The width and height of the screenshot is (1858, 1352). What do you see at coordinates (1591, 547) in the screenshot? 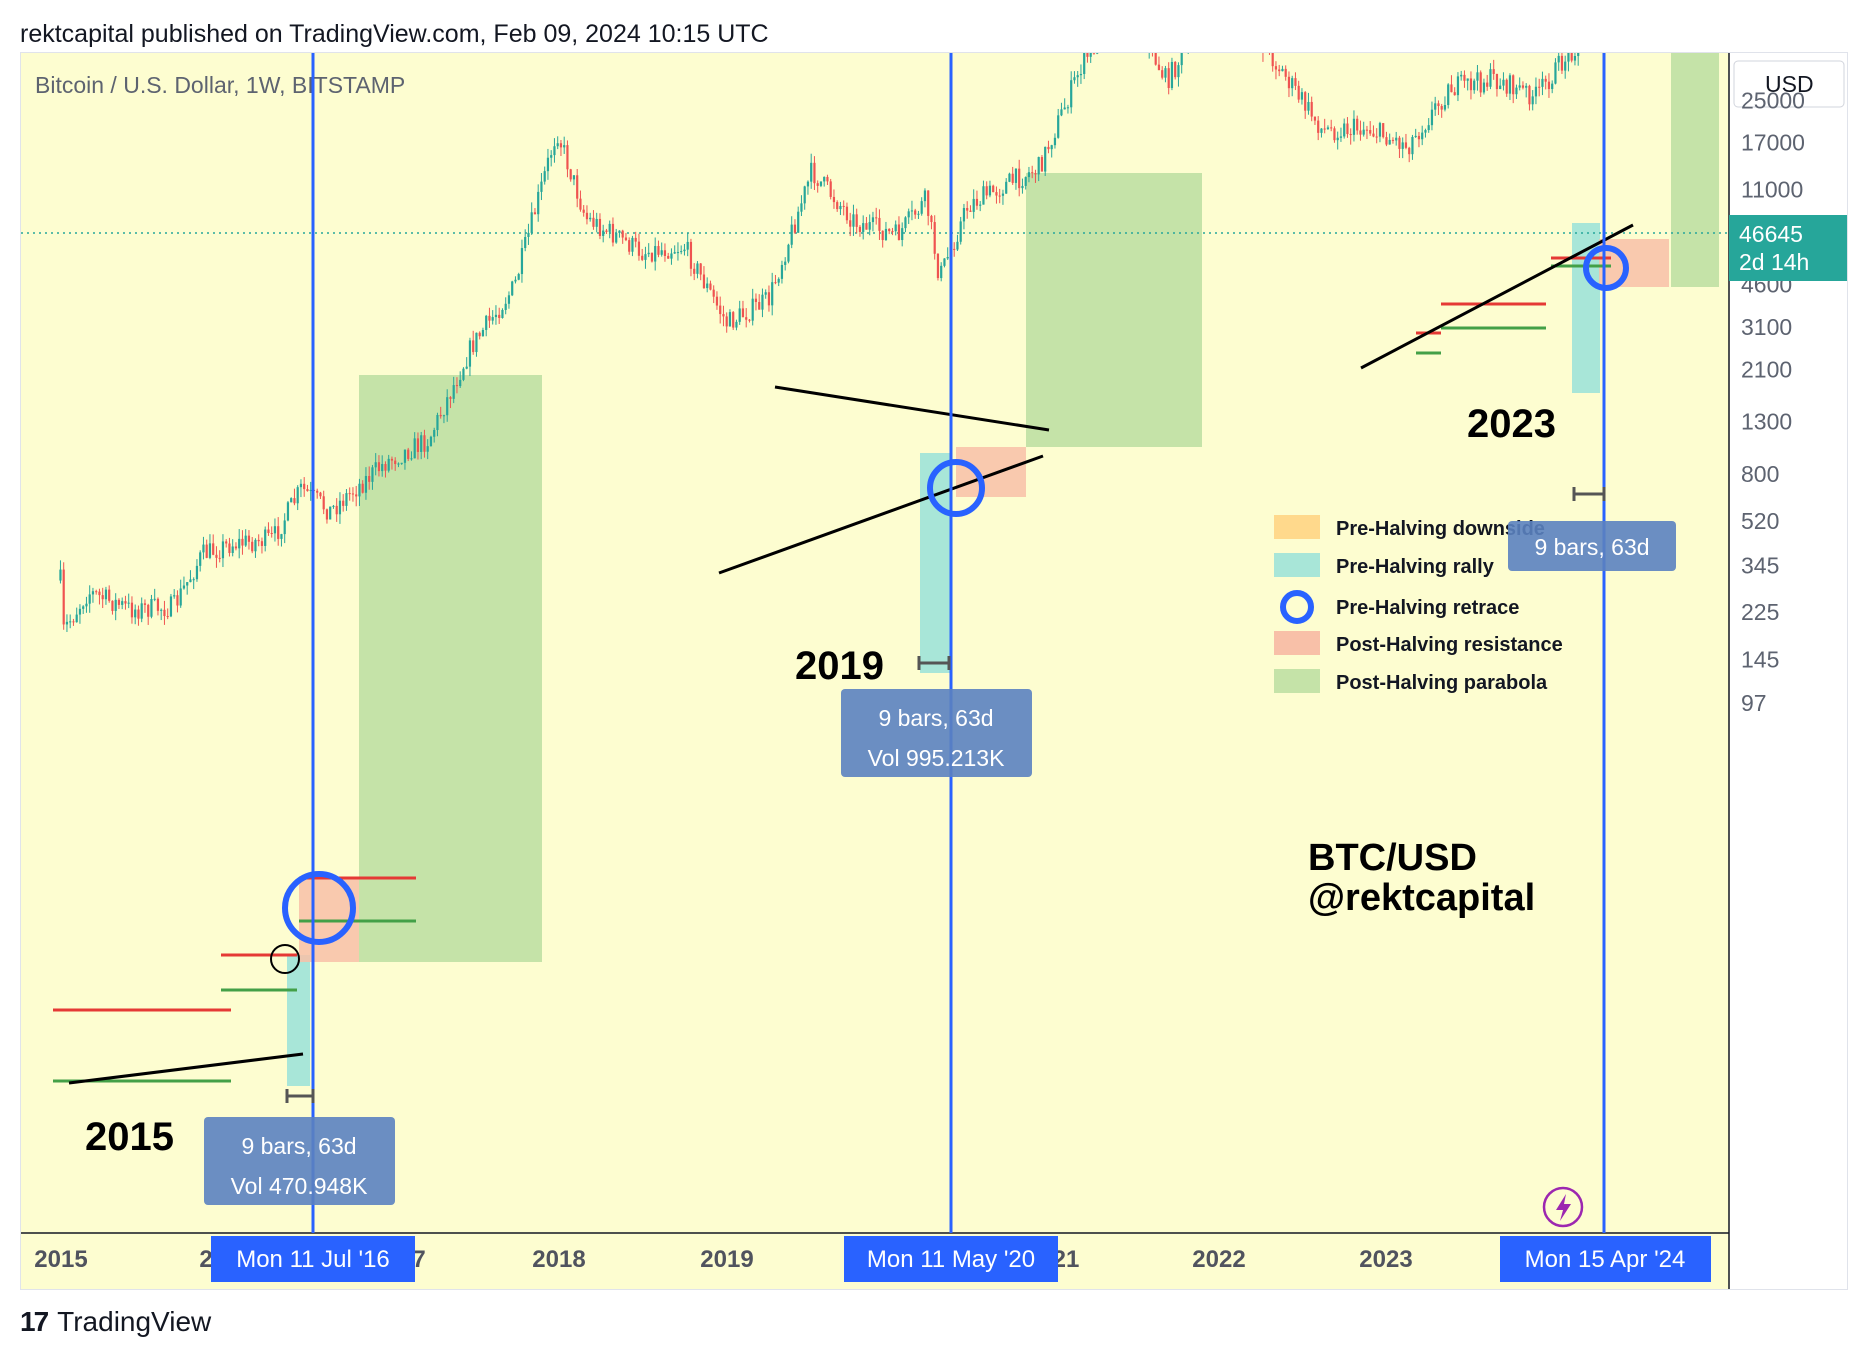
I see `measure-callout-2024-bars: 9 bars, 63d` at bounding box center [1591, 547].